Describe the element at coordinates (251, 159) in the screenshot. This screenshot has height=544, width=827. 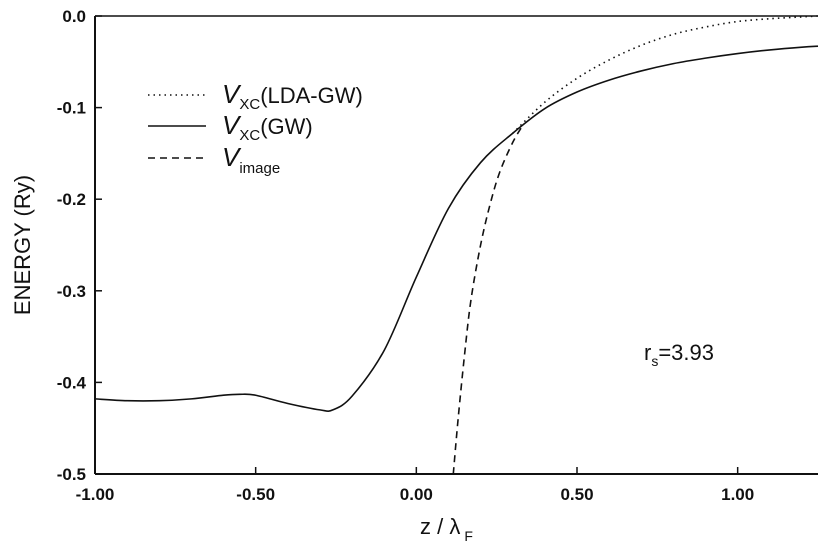
I see `legend-label-image: Vimage` at that location.